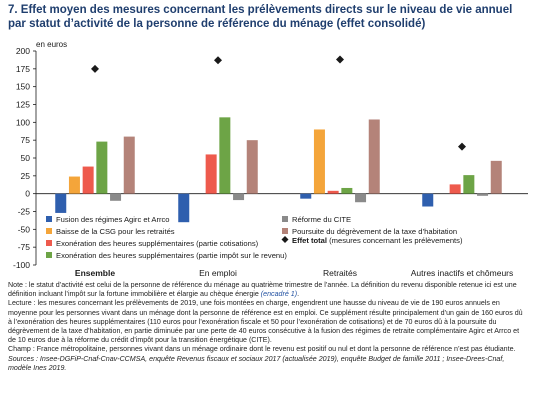 The image size is (533, 410). What do you see at coordinates (27, 194) in the screenshot?
I see `y-tick-label: 0` at bounding box center [27, 194].